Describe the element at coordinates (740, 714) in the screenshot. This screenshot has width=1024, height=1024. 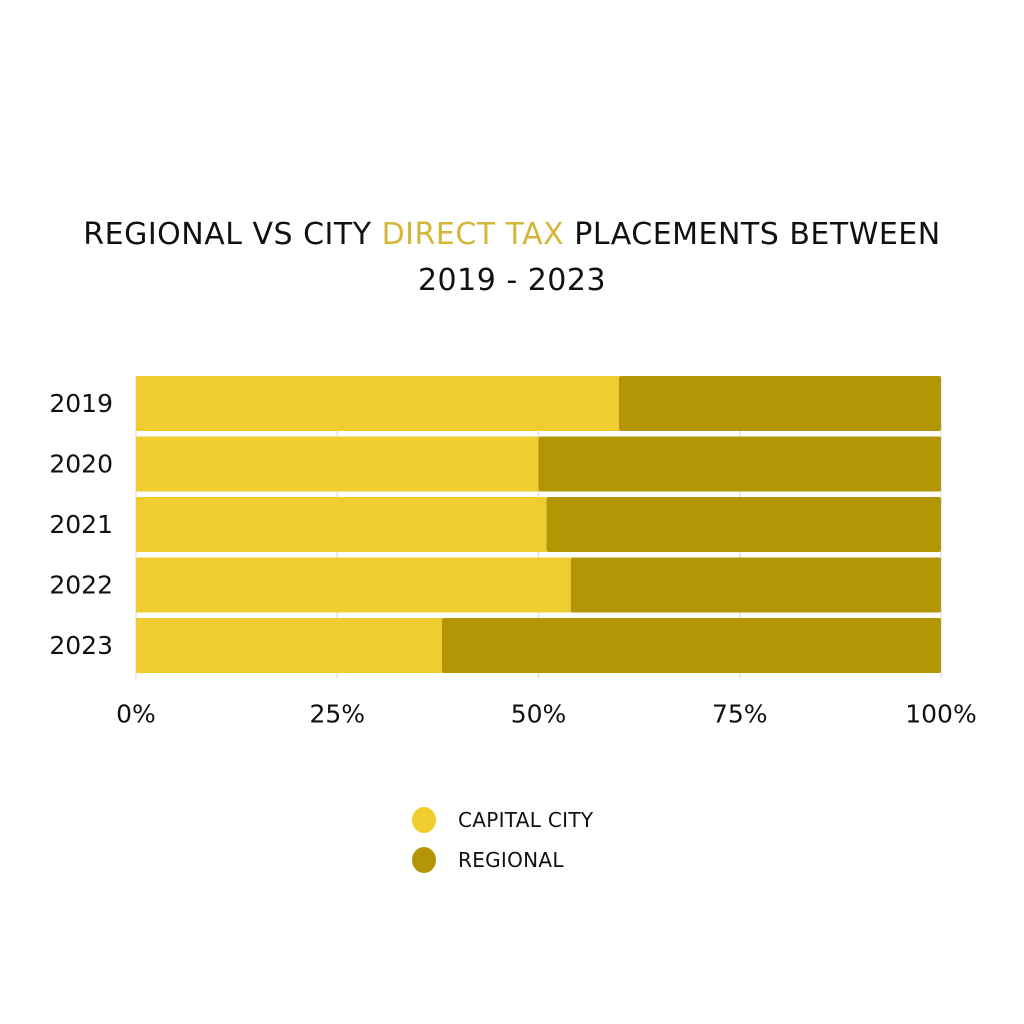
I see `x-tick-label-3: 75%` at that location.